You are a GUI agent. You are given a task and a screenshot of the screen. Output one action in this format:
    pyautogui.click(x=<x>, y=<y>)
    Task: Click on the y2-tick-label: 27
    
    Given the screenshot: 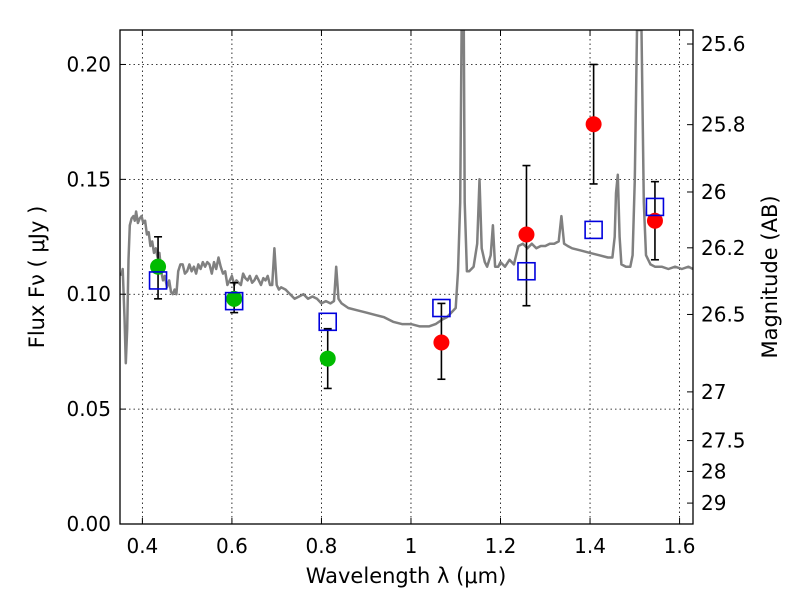 What is the action you would take?
    pyautogui.click(x=713, y=392)
    